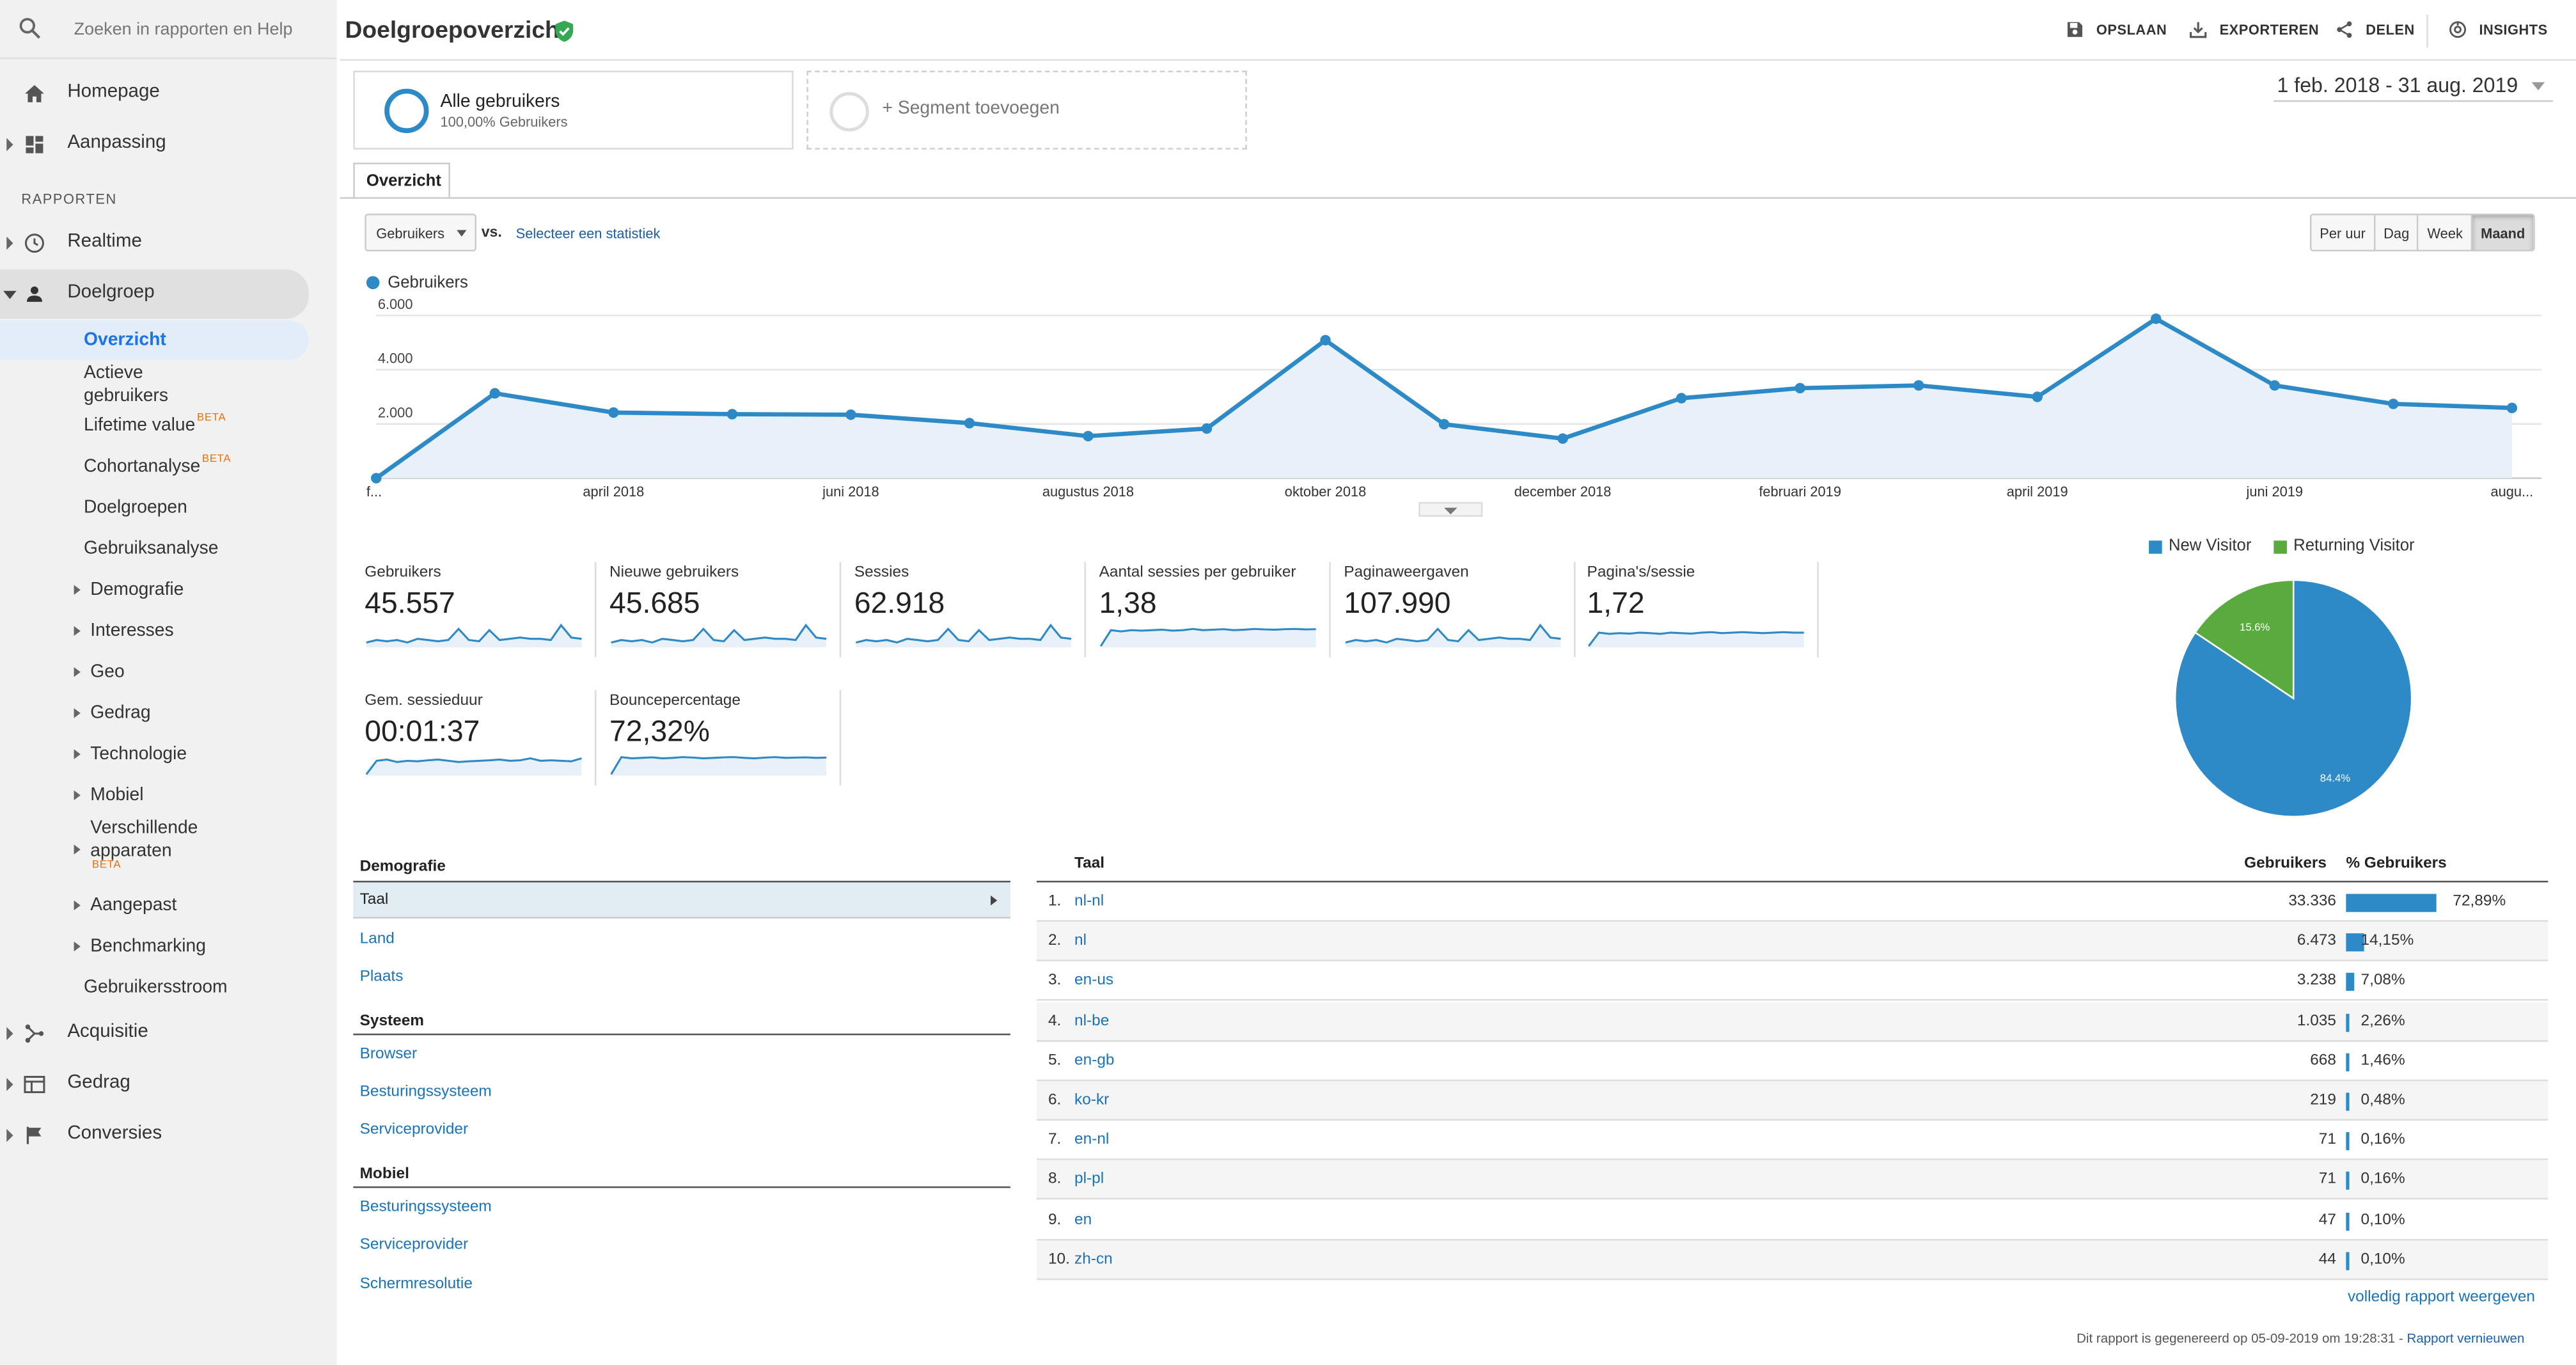  Describe the element at coordinates (2244, 639) in the screenshot. I see `pie-slice` at that location.